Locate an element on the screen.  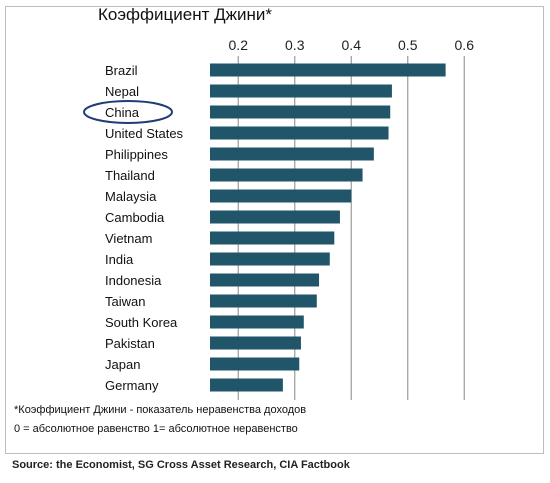
category-label: South Korea is located at coordinates (141, 322).